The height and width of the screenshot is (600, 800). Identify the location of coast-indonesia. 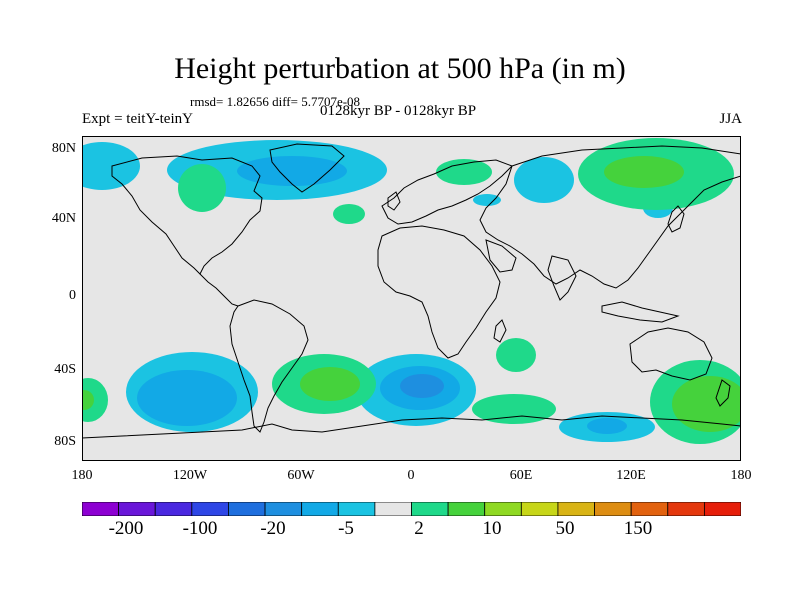
(640, 312).